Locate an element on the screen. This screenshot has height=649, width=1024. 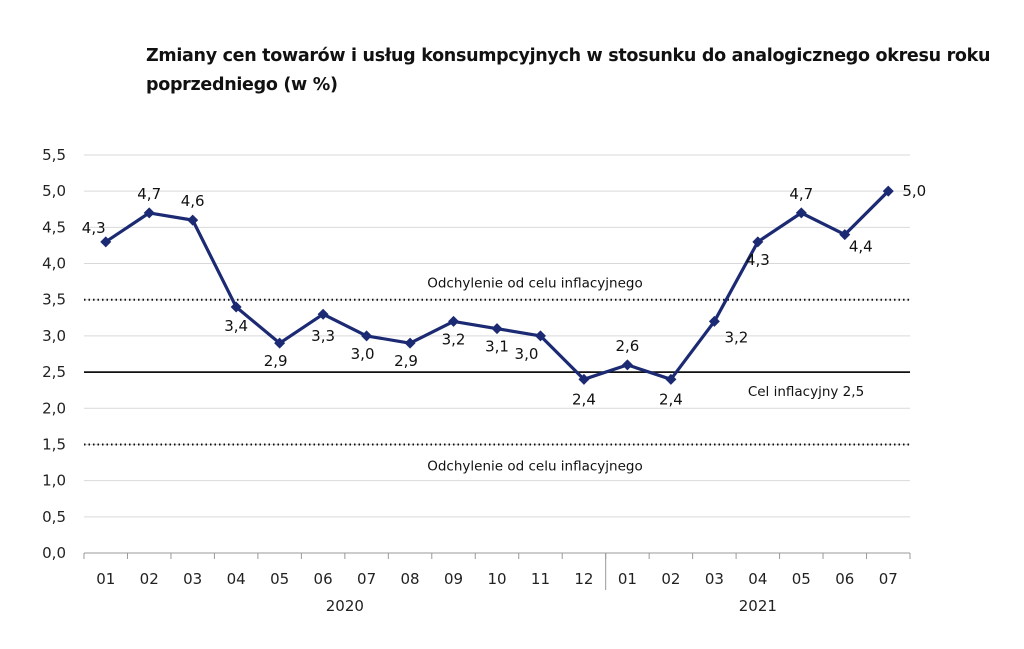
year-label: 2020 is located at coordinates (345, 606).